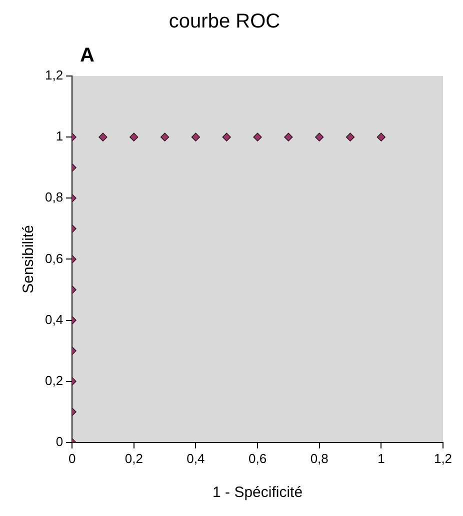  I want to click on y-tick-label: 0,6, so click(54, 258).